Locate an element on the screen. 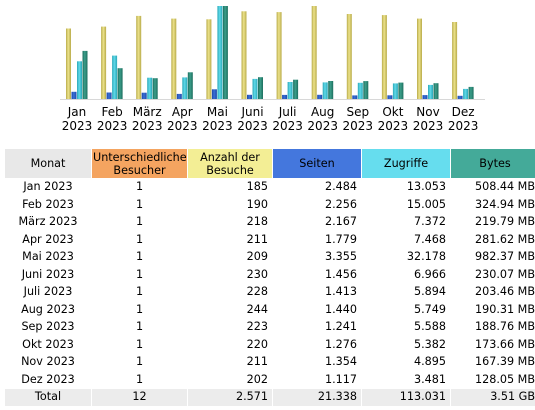  header-pages: Seiten is located at coordinates (317, 163).